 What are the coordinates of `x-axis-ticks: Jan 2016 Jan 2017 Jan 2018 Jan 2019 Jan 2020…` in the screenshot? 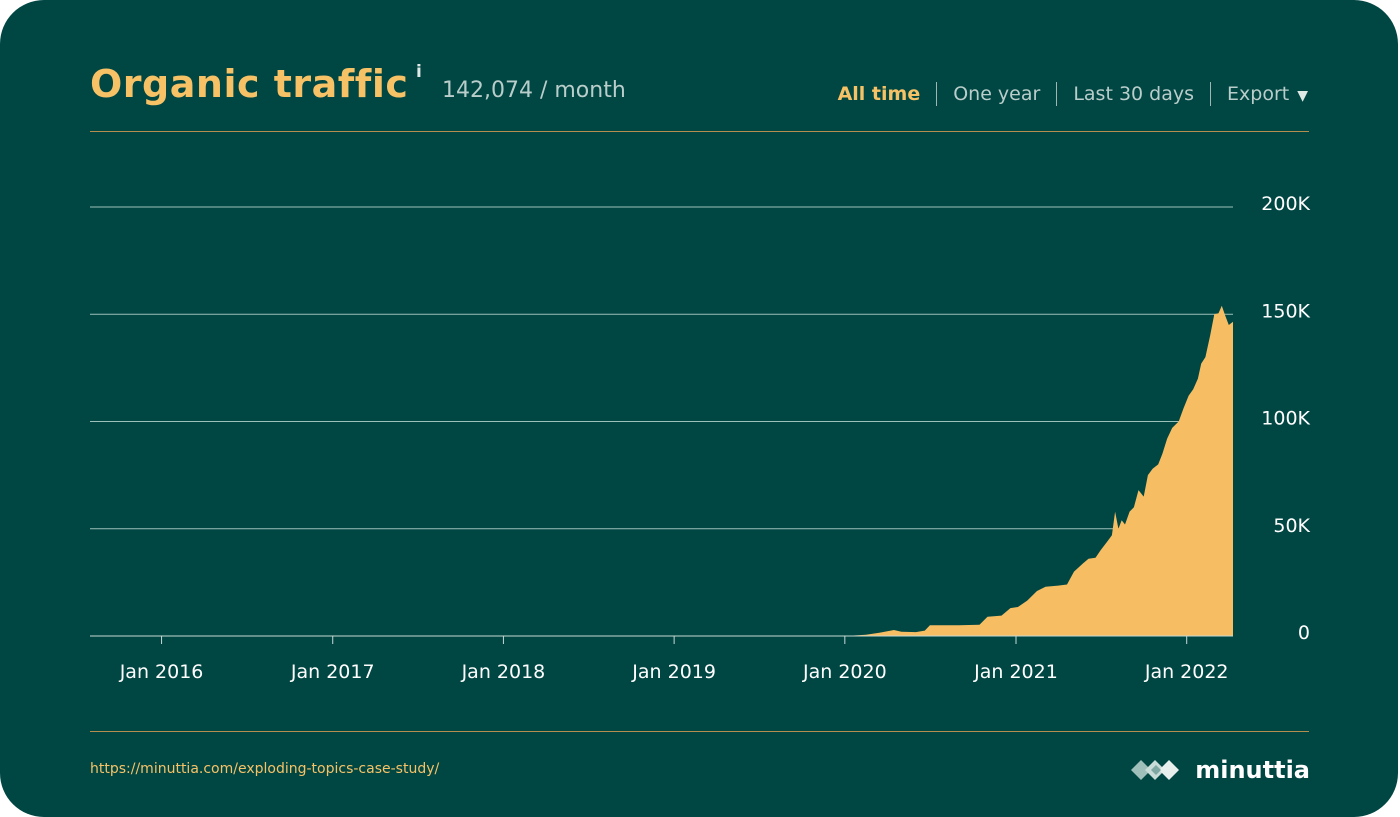 It's located at (674, 659).